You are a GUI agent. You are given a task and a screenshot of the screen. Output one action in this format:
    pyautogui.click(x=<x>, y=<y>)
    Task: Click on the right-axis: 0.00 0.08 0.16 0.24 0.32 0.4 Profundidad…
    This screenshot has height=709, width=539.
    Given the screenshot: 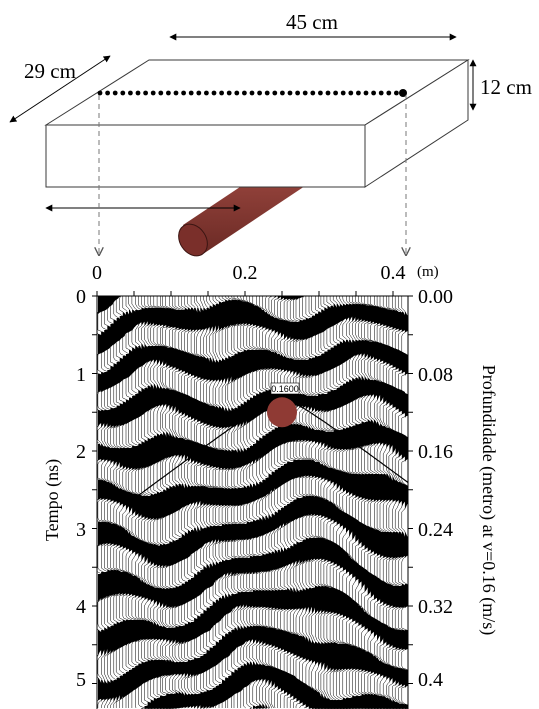 What is the action you would take?
    pyautogui.click(x=458, y=488)
    